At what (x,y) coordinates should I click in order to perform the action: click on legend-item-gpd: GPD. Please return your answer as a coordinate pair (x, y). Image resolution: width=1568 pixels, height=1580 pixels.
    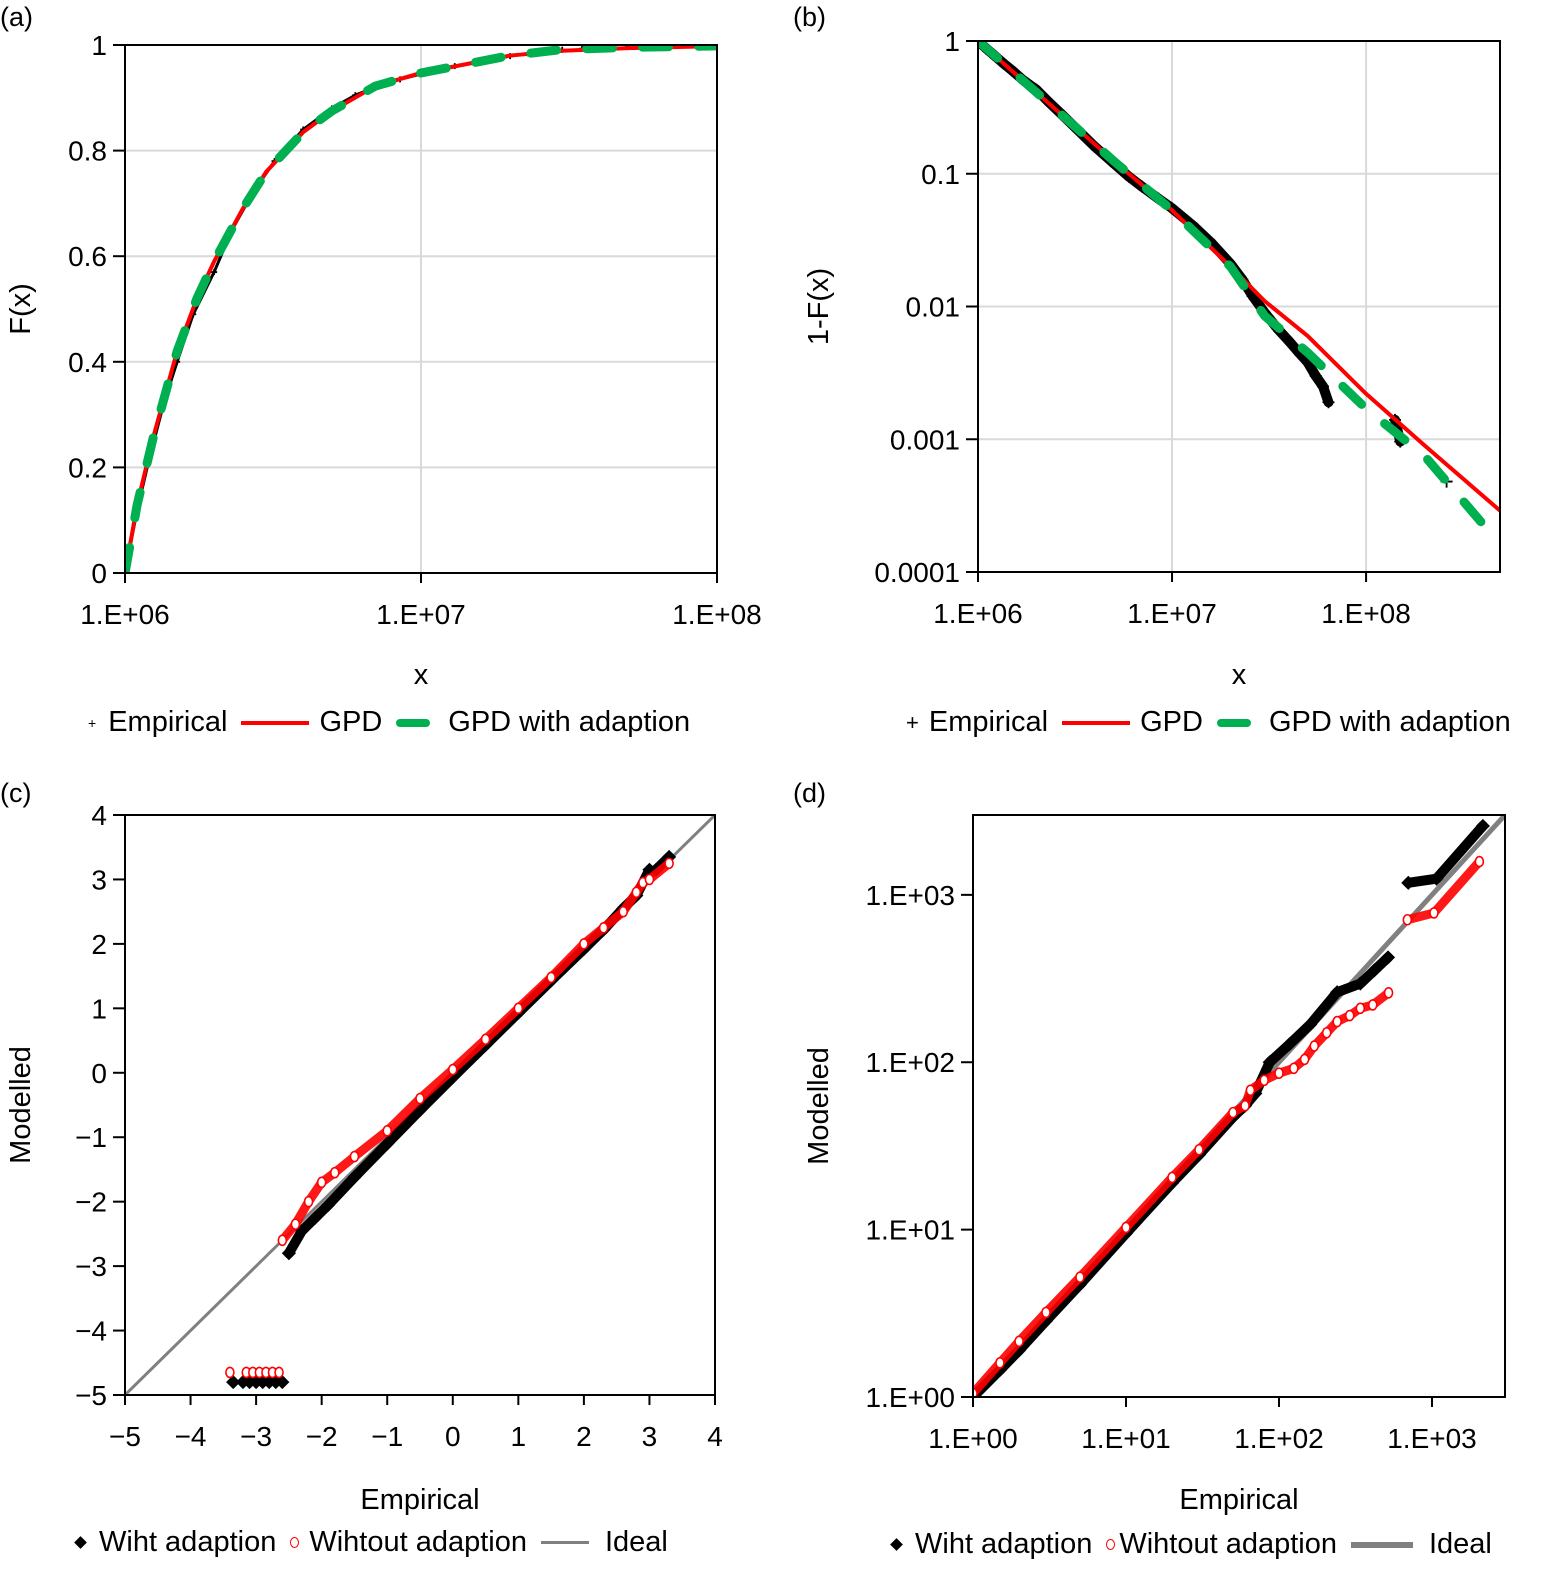
    Looking at the image, I should click on (1132, 722).